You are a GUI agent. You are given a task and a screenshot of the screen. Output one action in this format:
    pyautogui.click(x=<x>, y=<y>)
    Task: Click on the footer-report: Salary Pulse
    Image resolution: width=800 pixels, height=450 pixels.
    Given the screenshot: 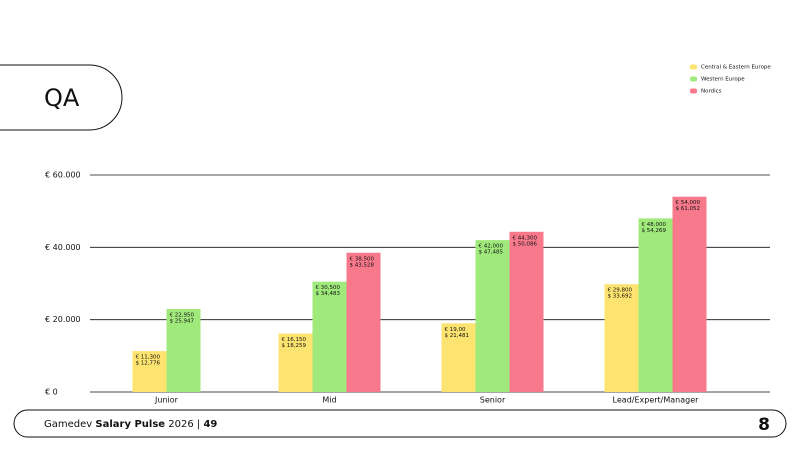 What is the action you would take?
    pyautogui.click(x=130, y=424)
    